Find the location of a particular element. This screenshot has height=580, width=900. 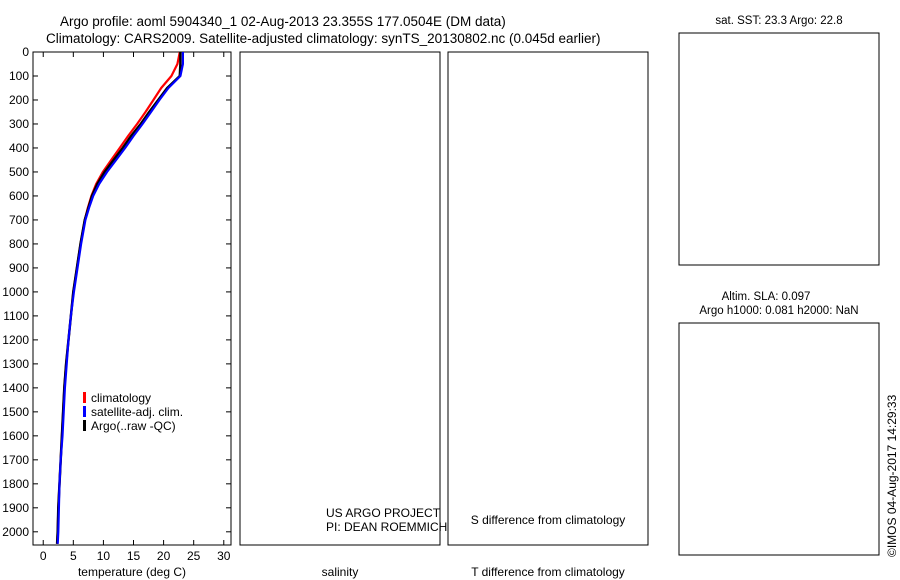

temperature-climatology-line is located at coordinates (118, 298).